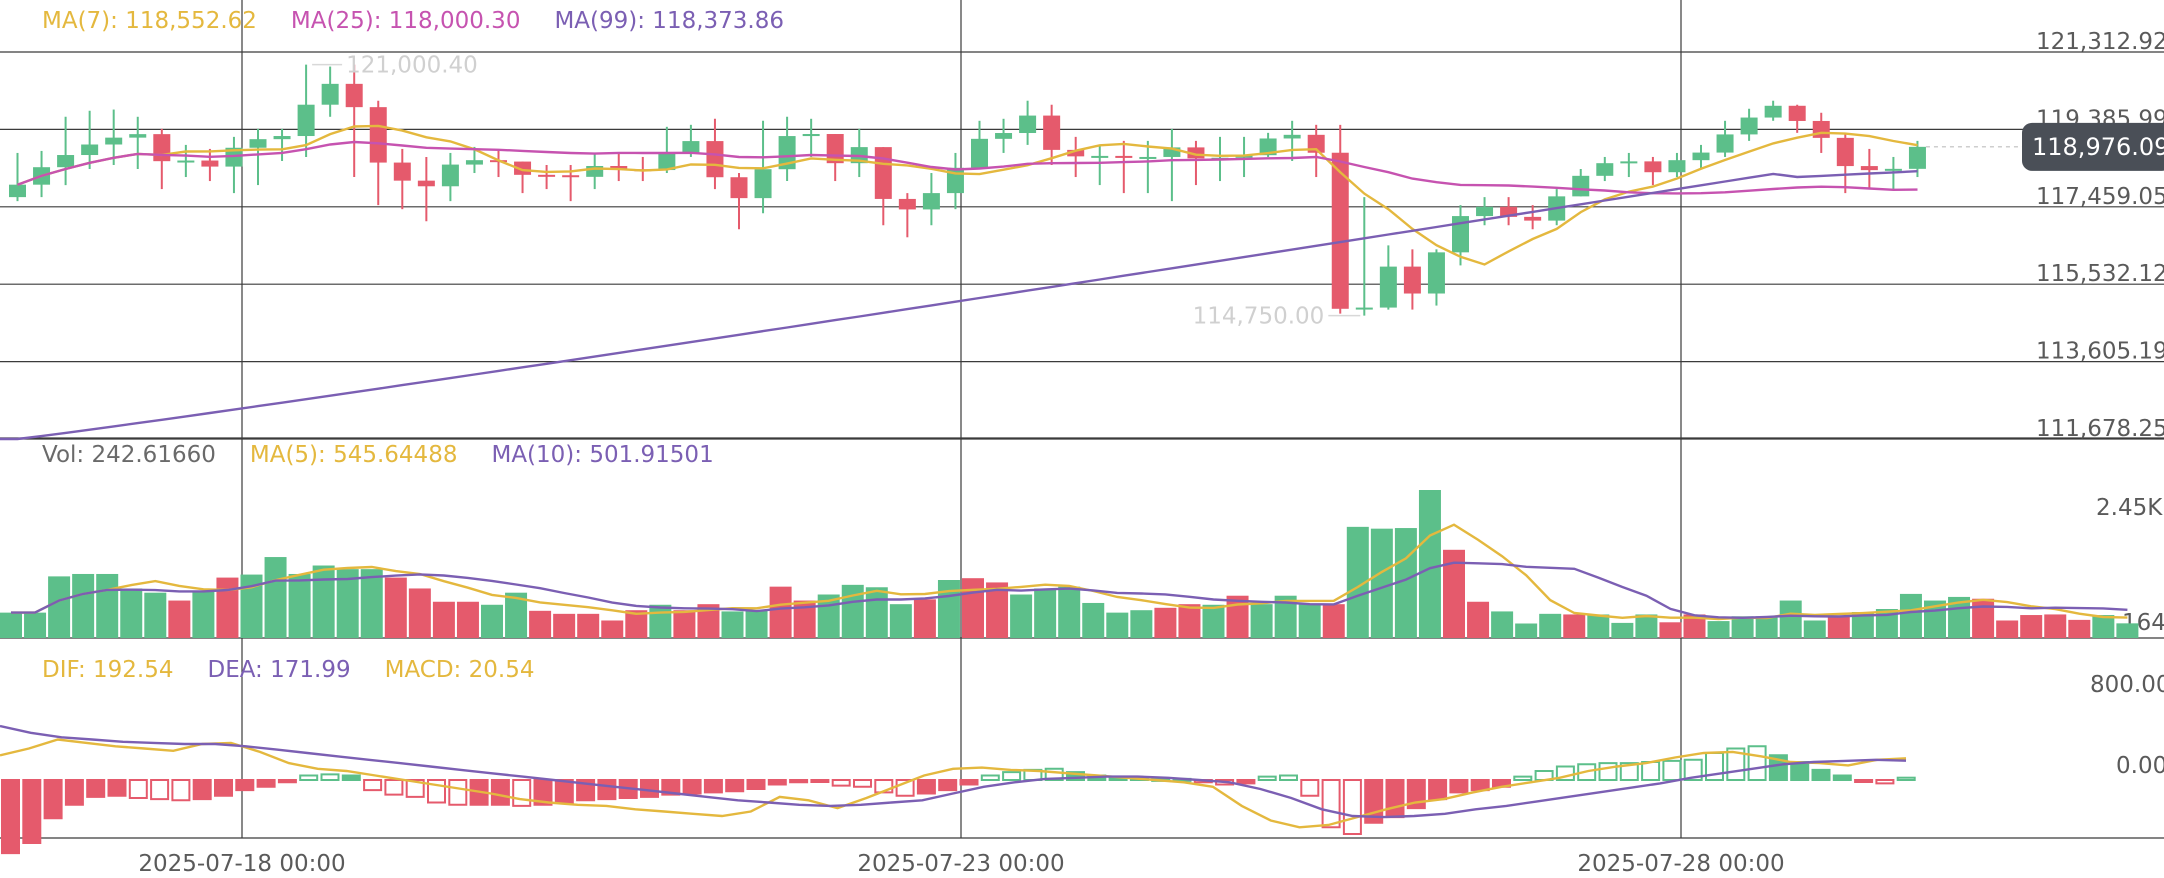 Image resolution: width=2164 pixels, height=878 pixels. What do you see at coordinates (669, 21) in the screenshot?
I see `ma99-legend: MA(99): 118,373.86` at bounding box center [669, 21].